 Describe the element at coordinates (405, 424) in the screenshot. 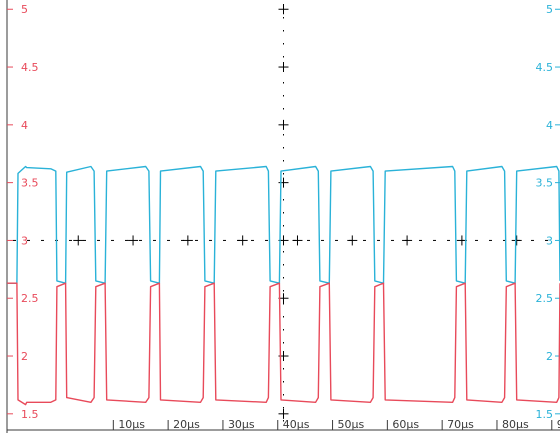

I see `x-tick-label: 60µs` at that location.